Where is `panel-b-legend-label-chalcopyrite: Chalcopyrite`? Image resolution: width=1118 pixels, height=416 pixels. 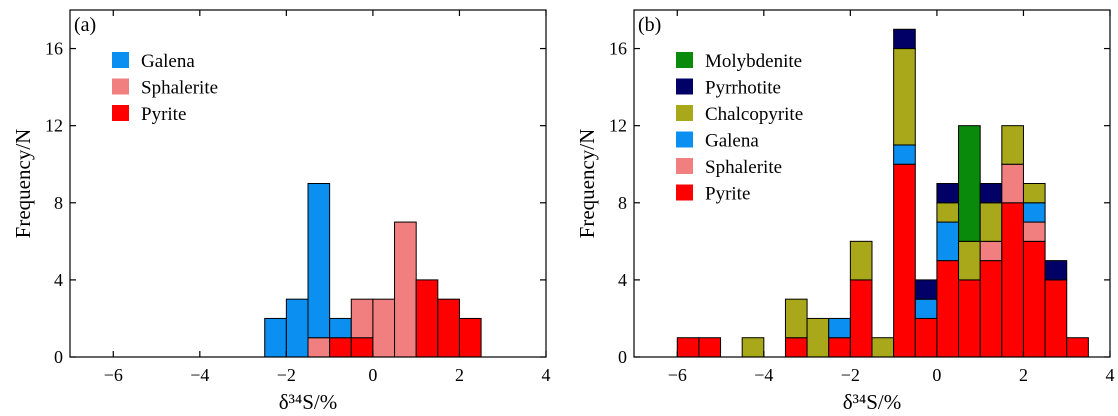
panel-b-legend-label-chalcopyrite: Chalcopyrite is located at coordinates (754, 114).